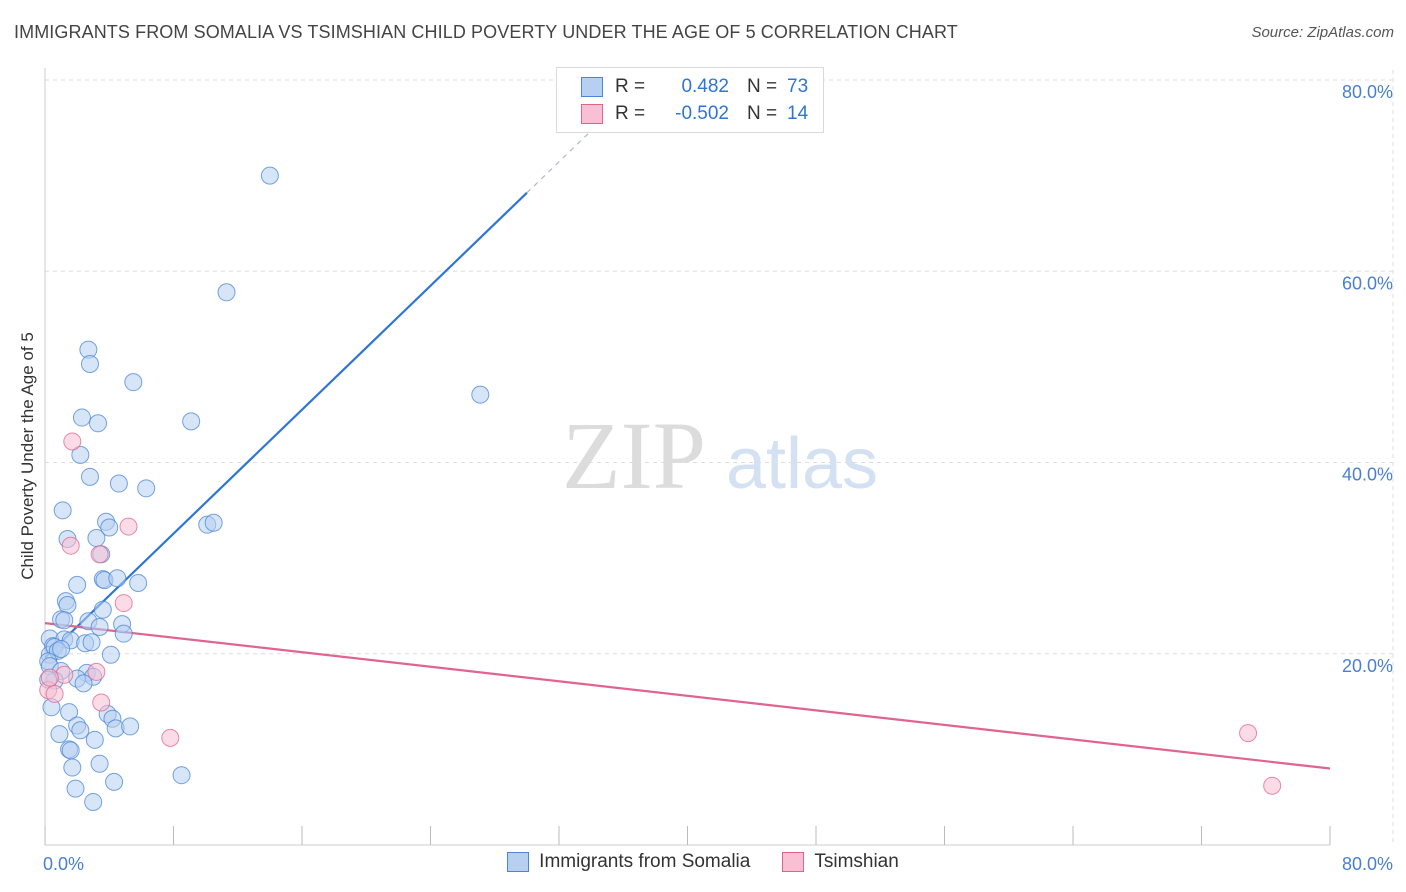 Image resolution: width=1406 pixels, height=892 pixels. Describe the element at coordinates (798, 86) in the screenshot. I see `legend-n-value: 73` at that location.